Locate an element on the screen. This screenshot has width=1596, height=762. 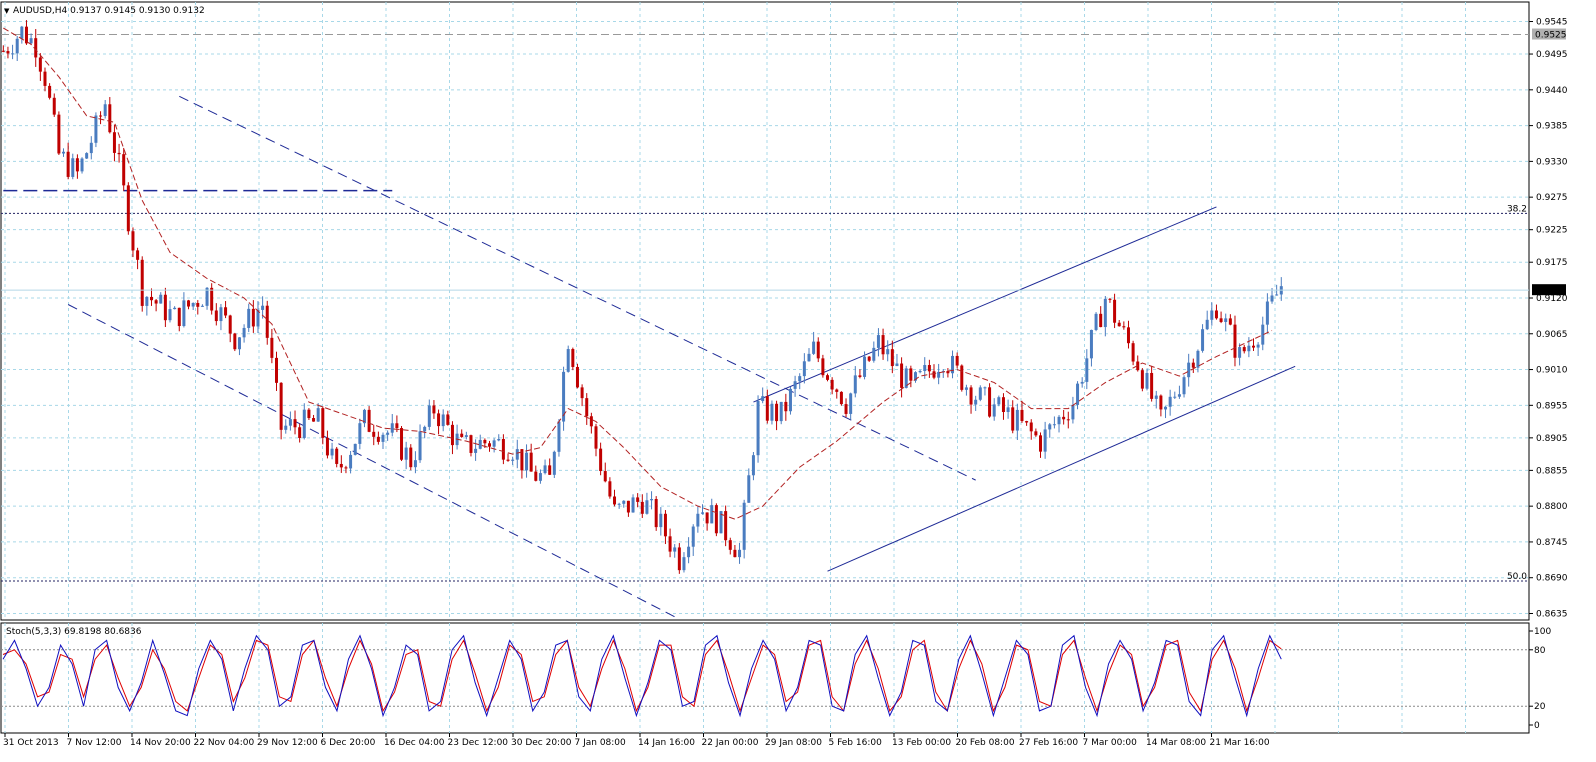
current-price-tag is located at coordinates (1549, 290).